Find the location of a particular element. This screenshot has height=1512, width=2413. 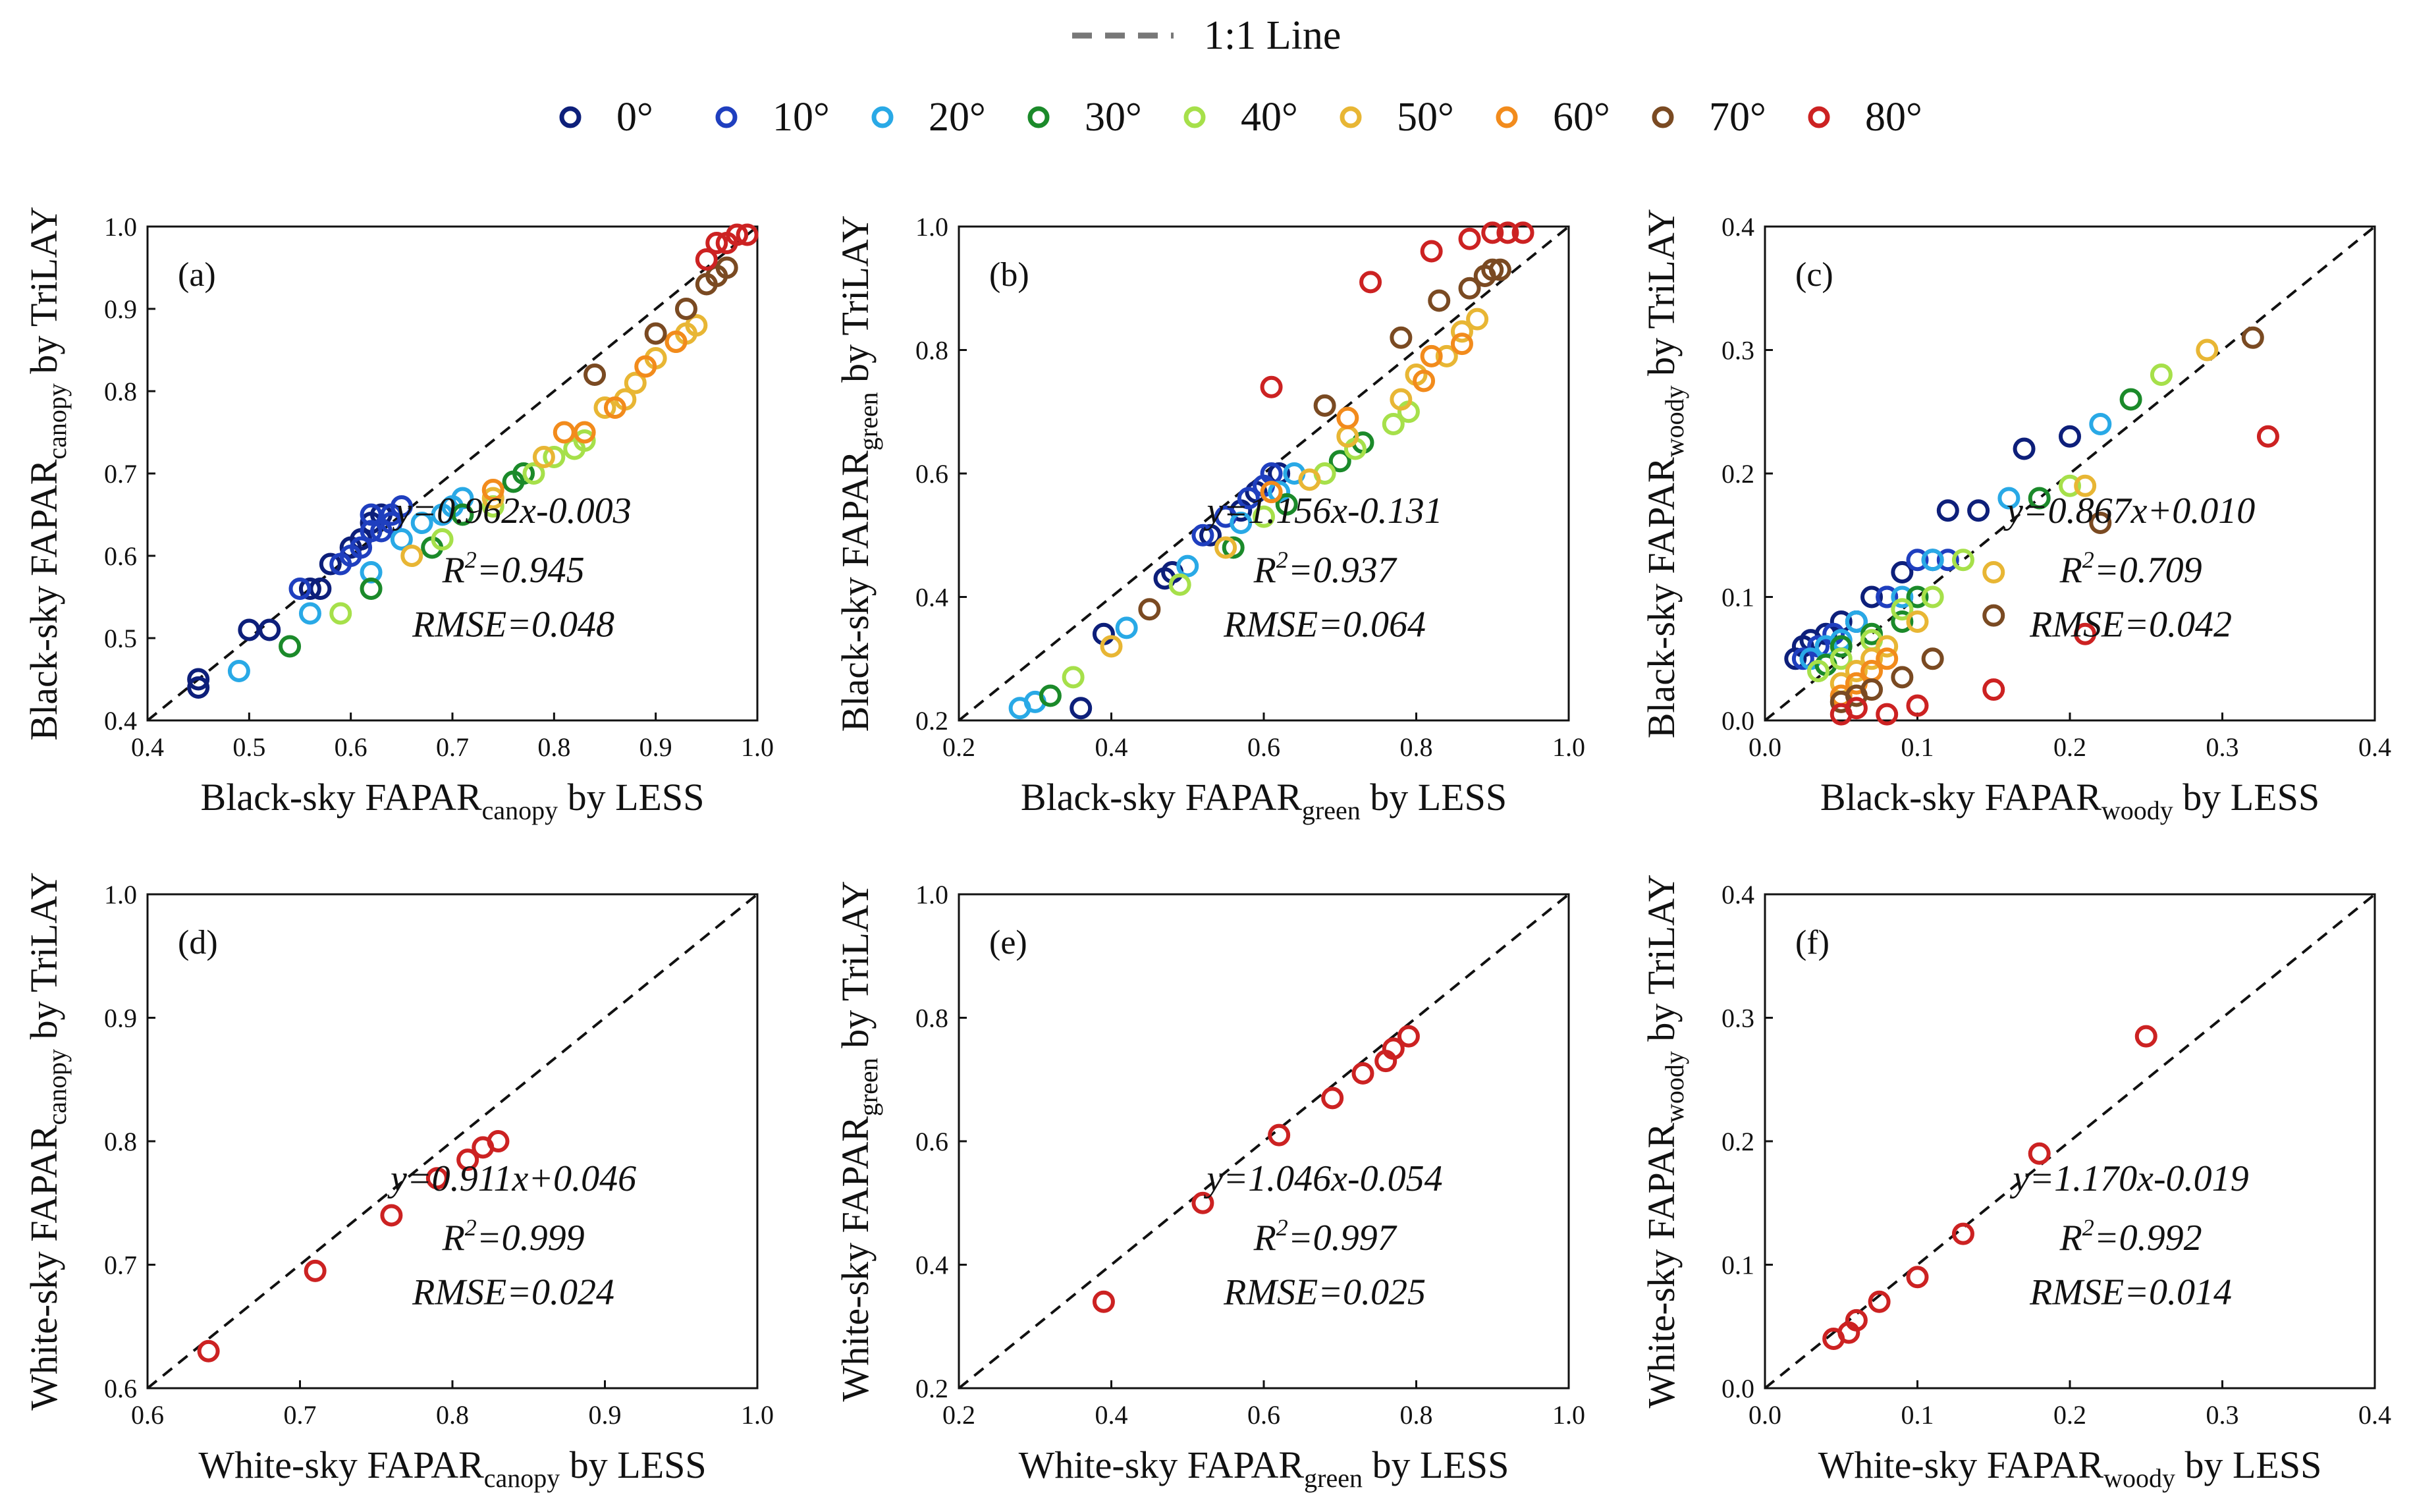

rmse: RMSE=0.024 is located at coordinates (513, 1292).